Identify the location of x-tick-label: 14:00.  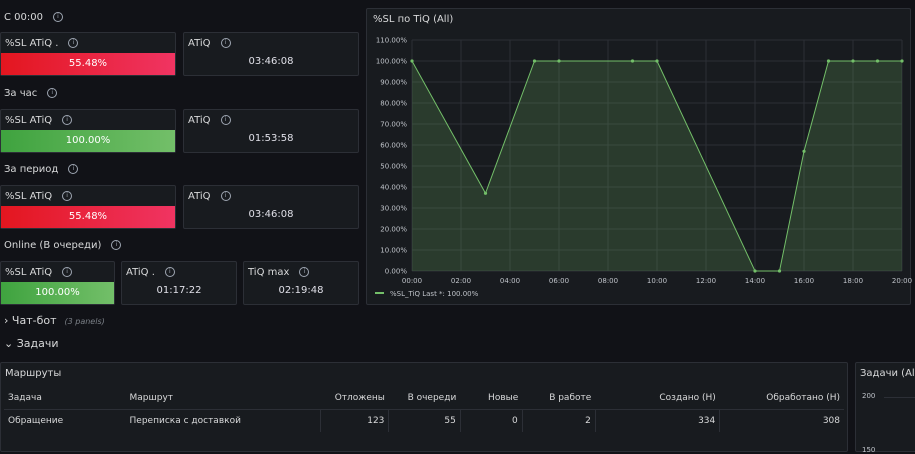
(755, 281).